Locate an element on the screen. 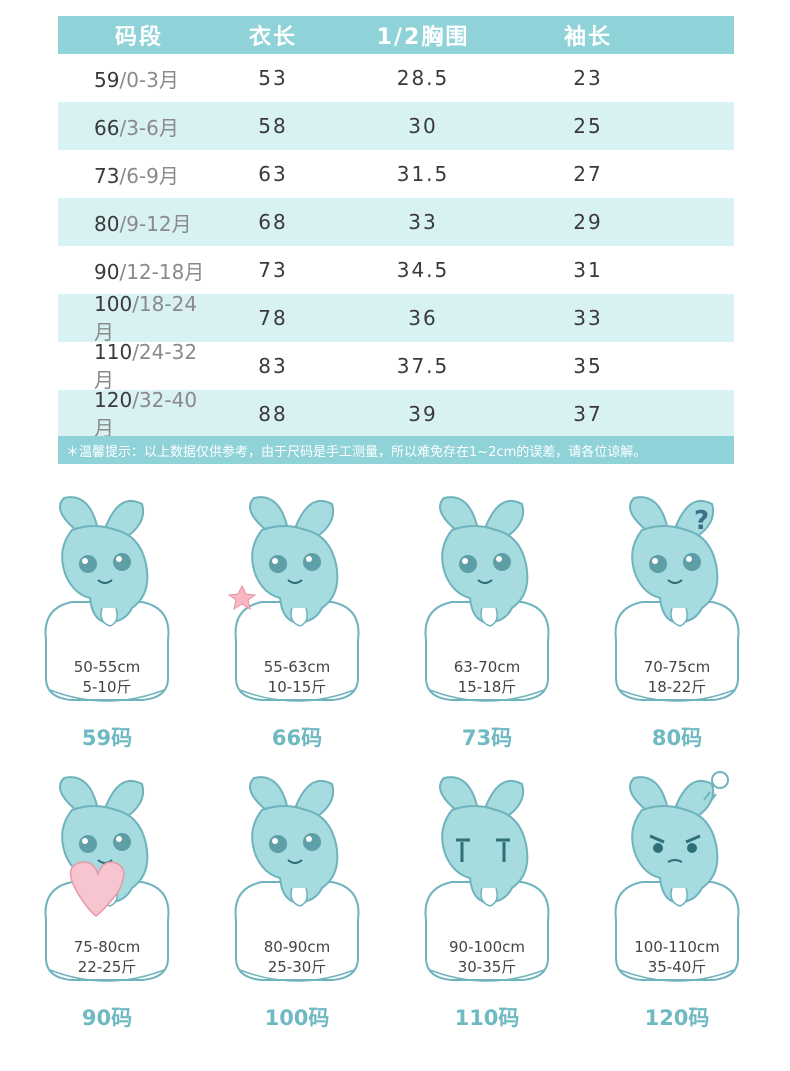 The height and width of the screenshot is (1071, 790). table-header: 码段 衣长 1/2胸围 袖长 is located at coordinates (396, 35).